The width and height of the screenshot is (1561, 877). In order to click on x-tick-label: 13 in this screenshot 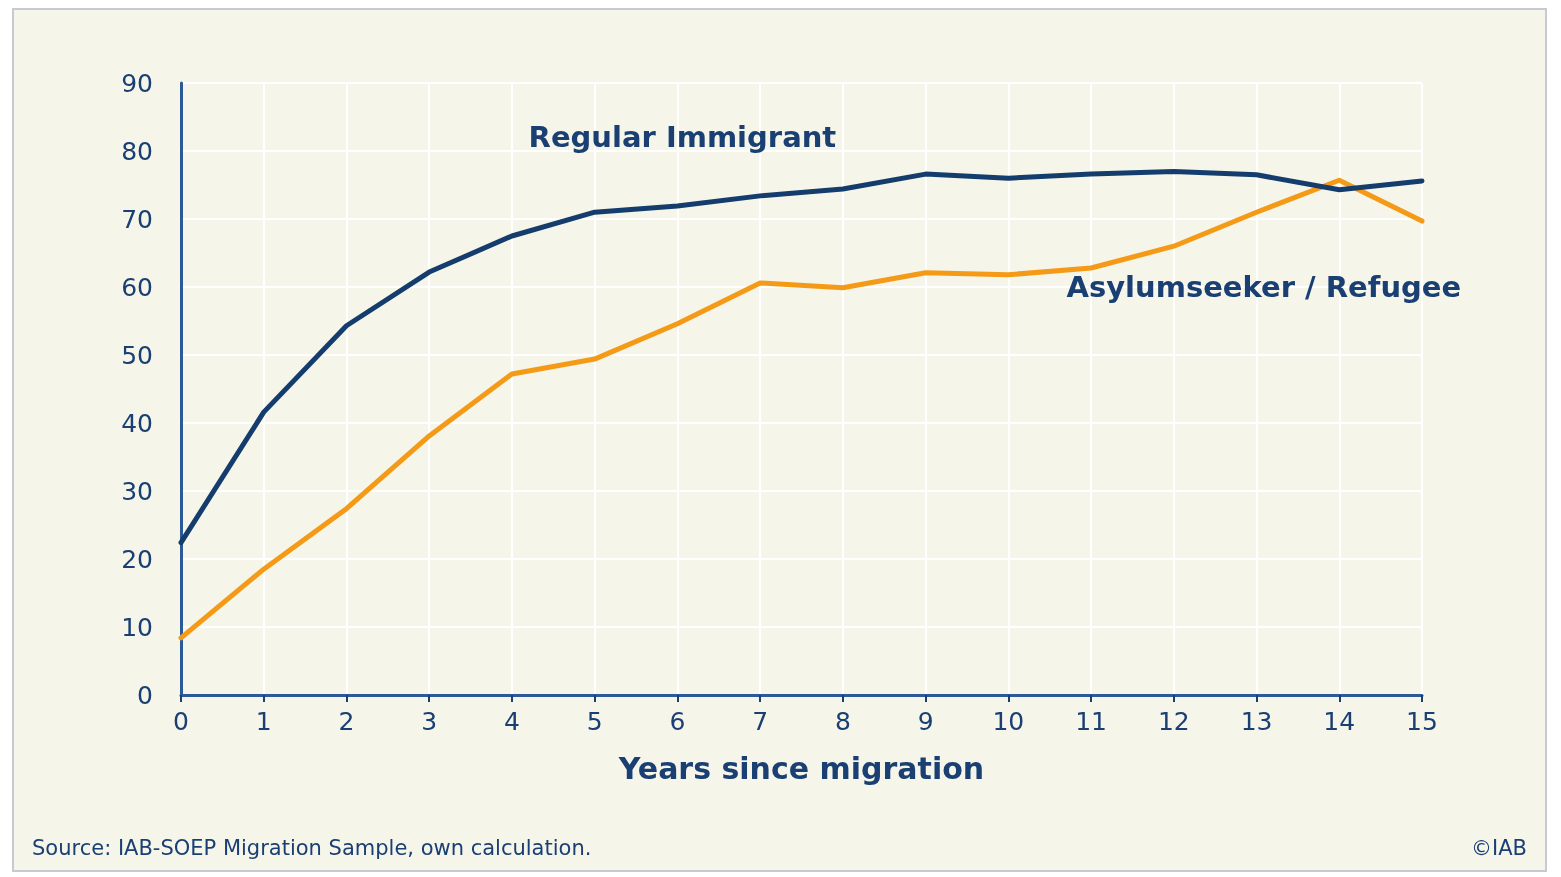, I will do `click(1256, 721)`.